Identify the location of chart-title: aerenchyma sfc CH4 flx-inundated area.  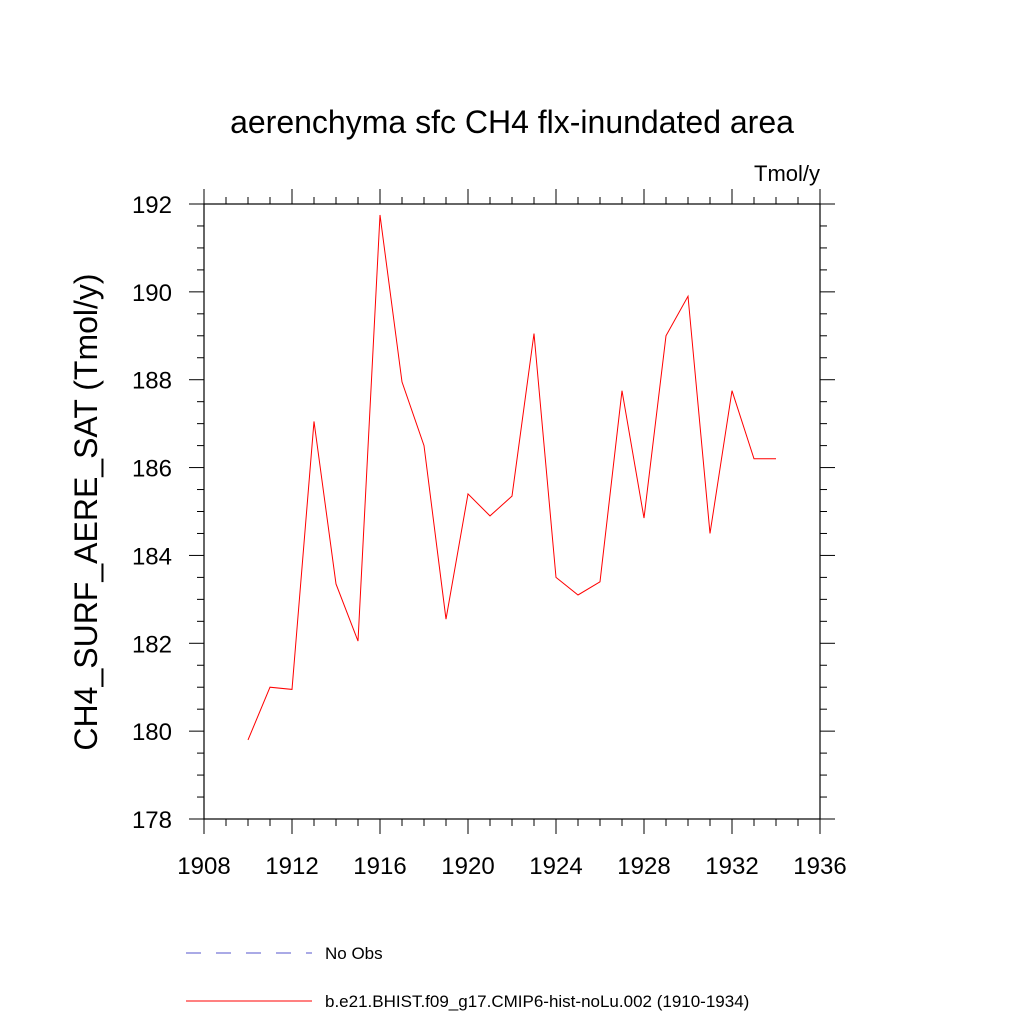
(512, 122).